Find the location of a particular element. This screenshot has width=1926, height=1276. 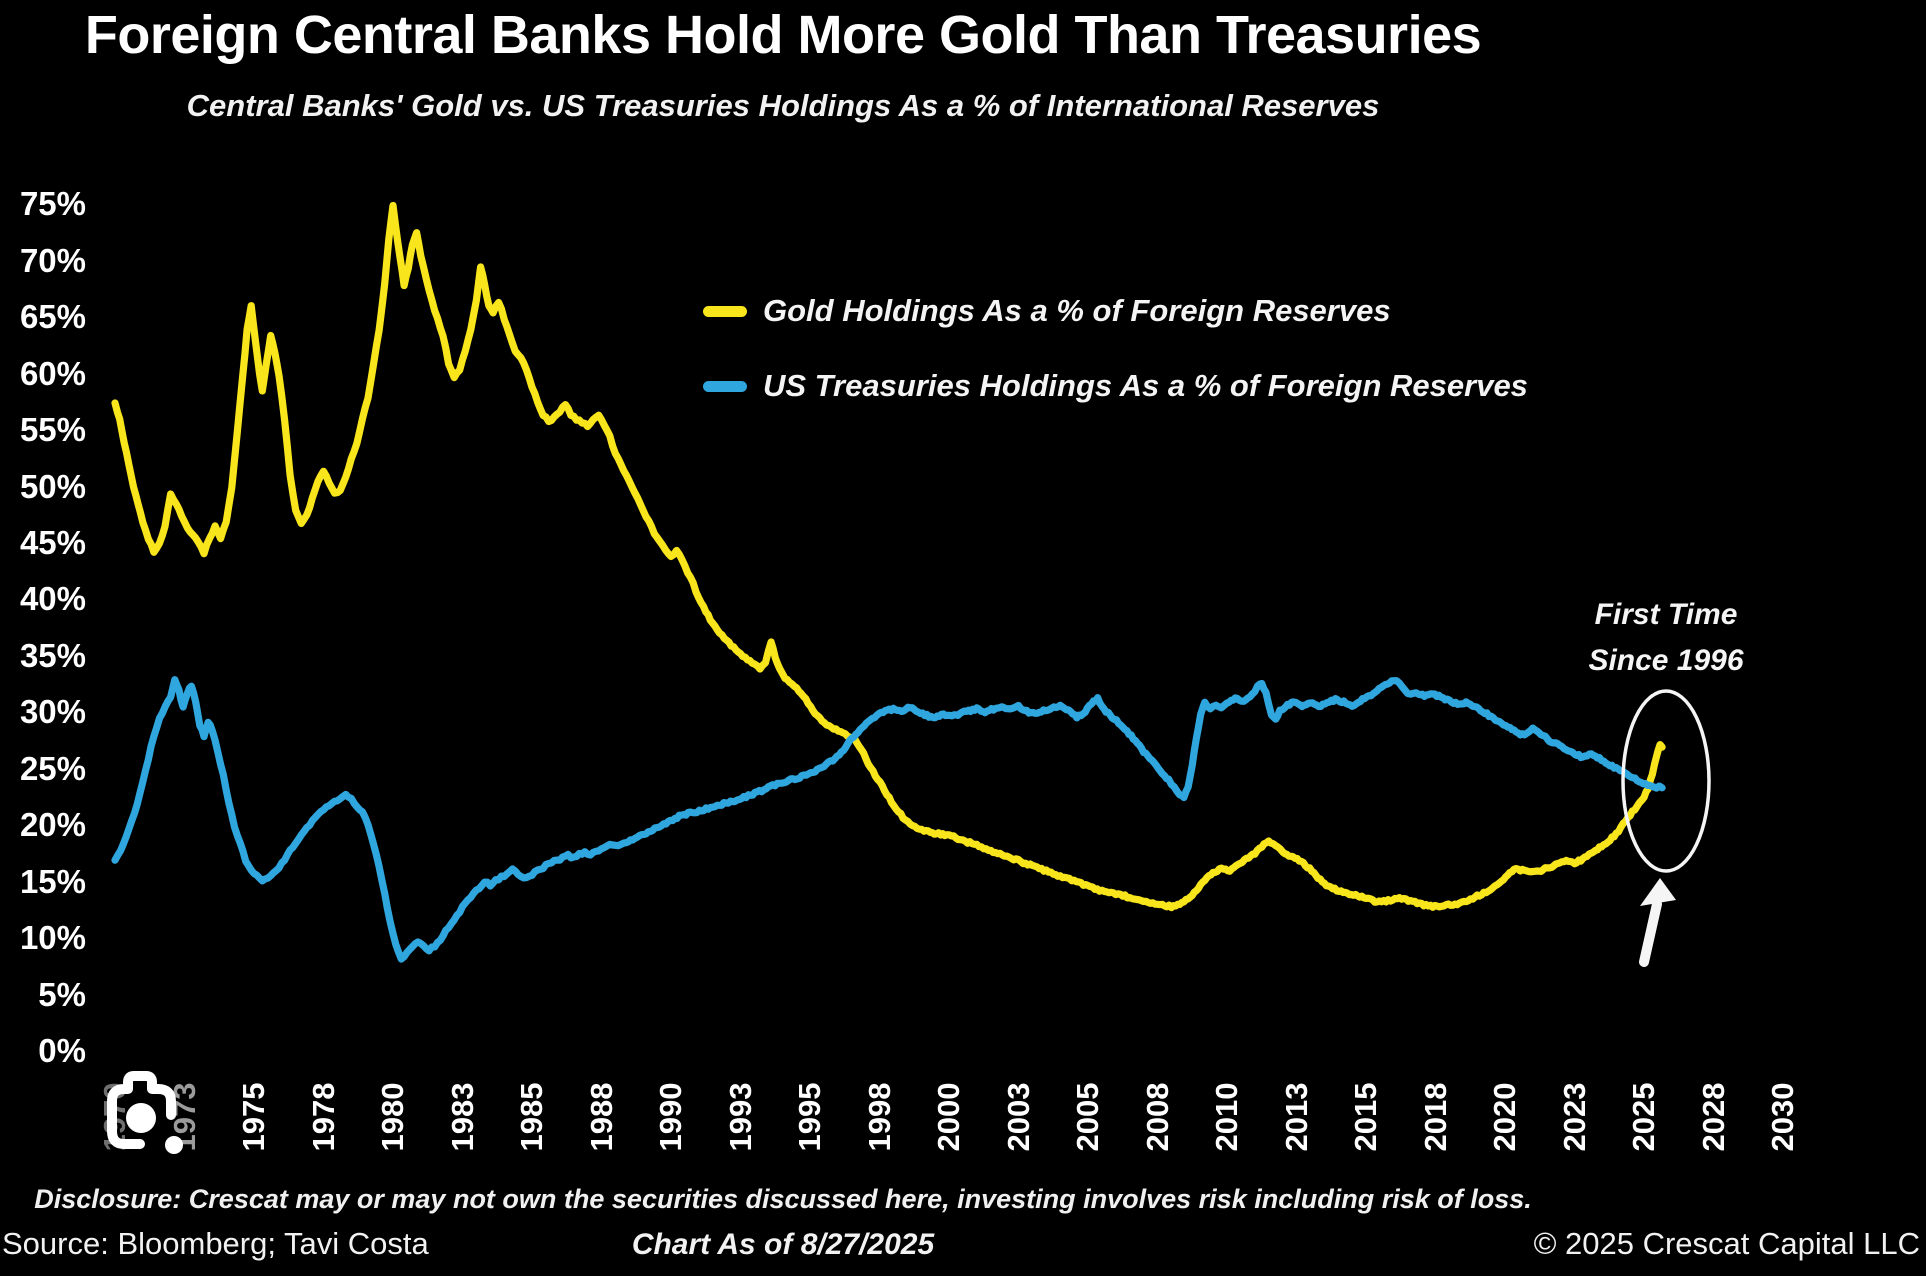

y-axis-label: 30% is located at coordinates (52, 712).